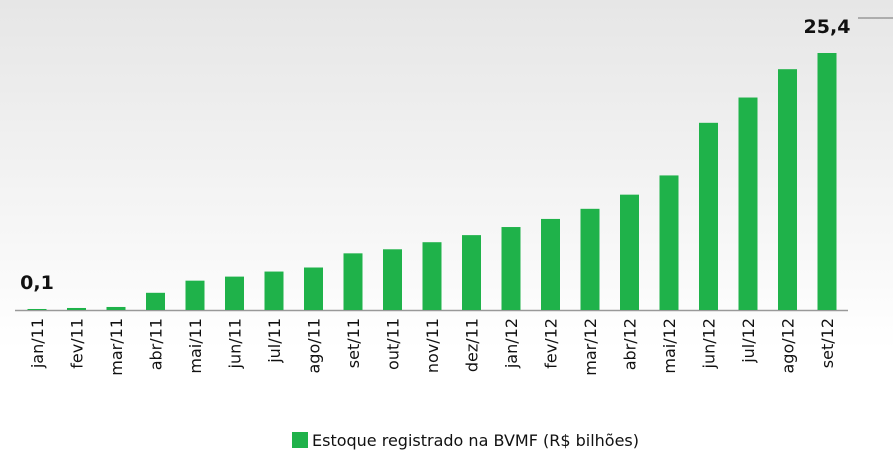 The image size is (893, 467). I want to click on x-tick-label: out/11, so click(393, 344).